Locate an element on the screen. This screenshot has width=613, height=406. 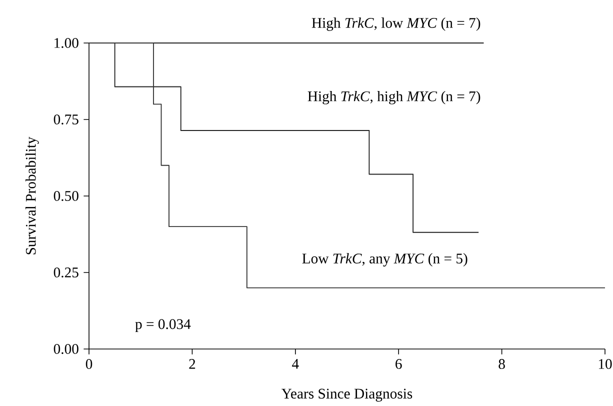
series-label: High TrkC, low MYC (n = 7) is located at coordinates (396, 24).